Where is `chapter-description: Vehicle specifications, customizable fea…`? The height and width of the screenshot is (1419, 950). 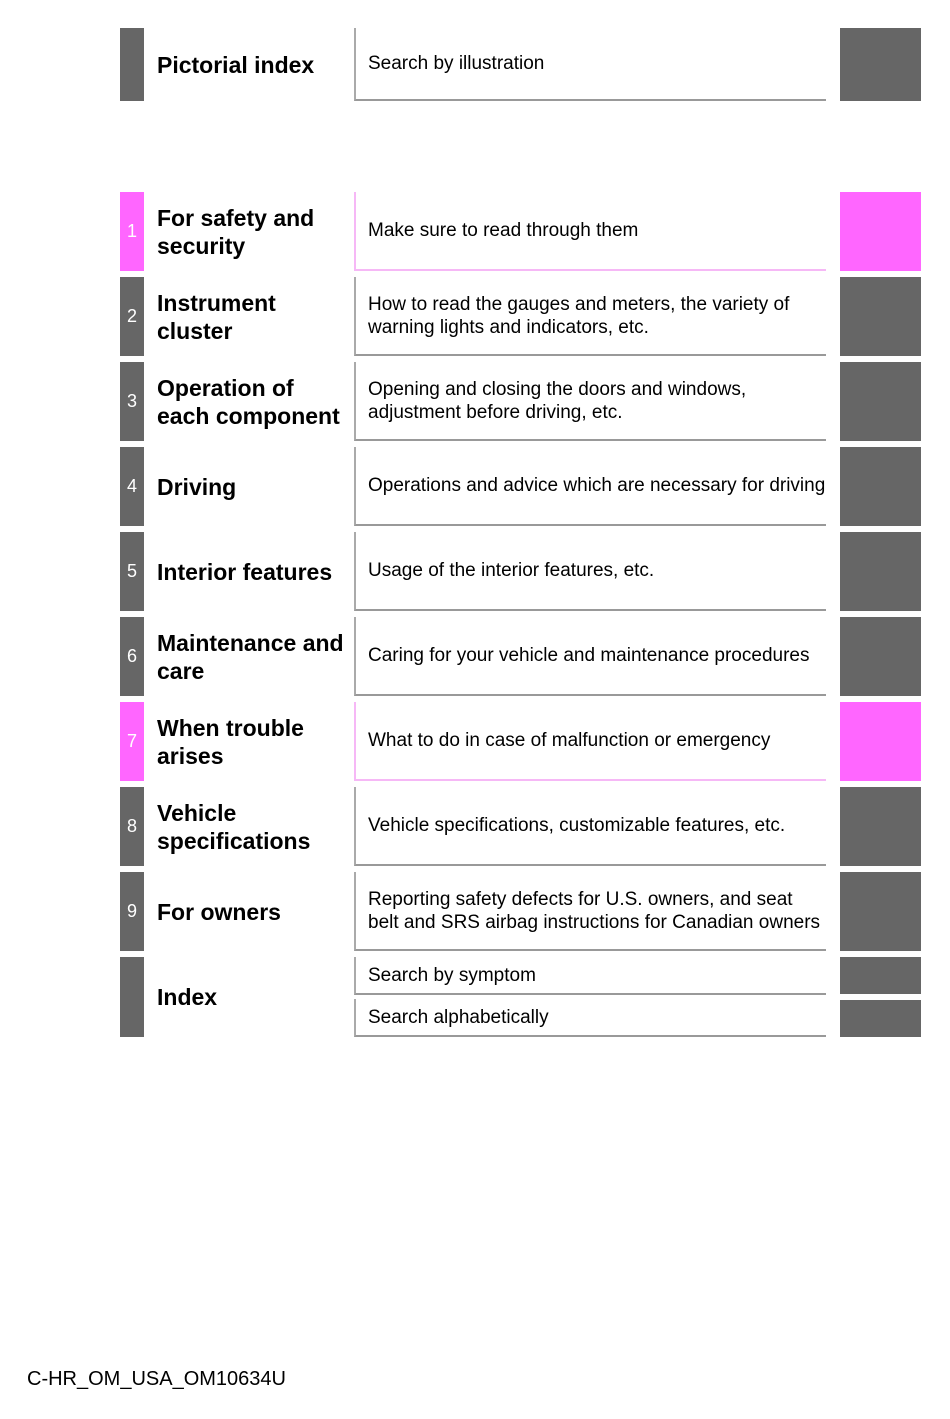
chapter-description: Vehicle specifications, customizable fea… is located at coordinates (590, 826).